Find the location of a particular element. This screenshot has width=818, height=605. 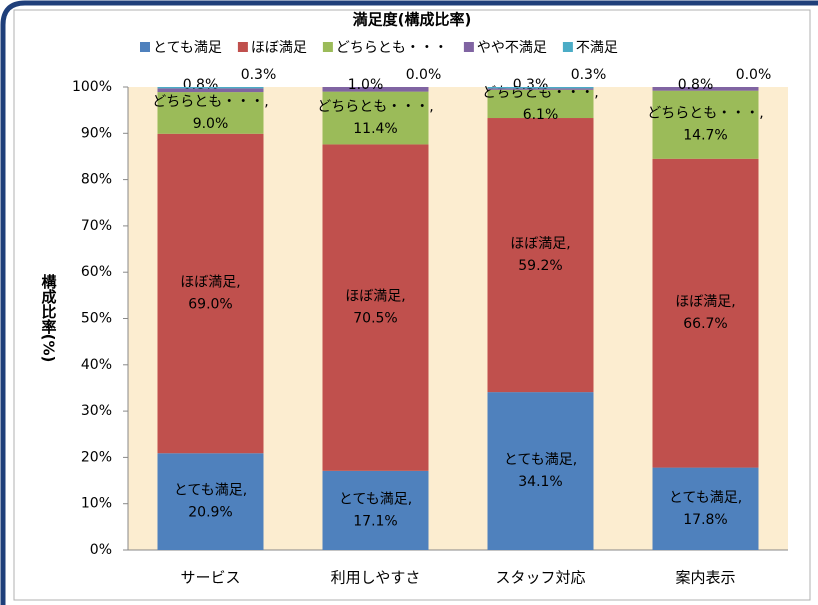

legend-label: 不満足 is located at coordinates (597, 48).